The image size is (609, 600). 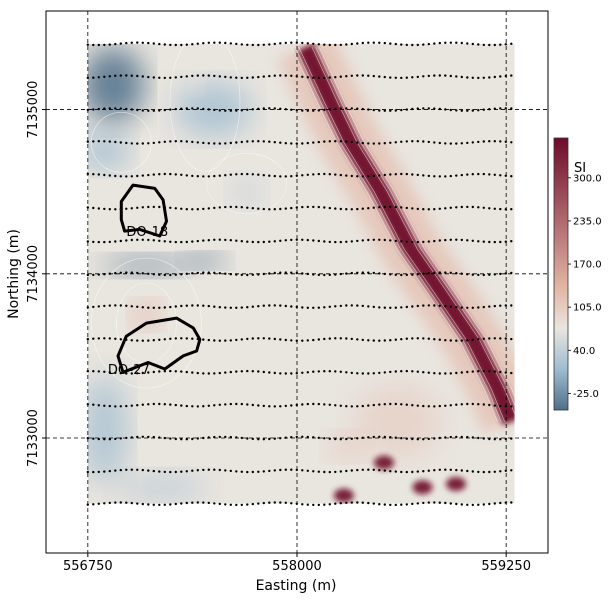 What do you see at coordinates (33, 274) in the screenshot?
I see `y-tick-label: 7134000` at bounding box center [33, 274].